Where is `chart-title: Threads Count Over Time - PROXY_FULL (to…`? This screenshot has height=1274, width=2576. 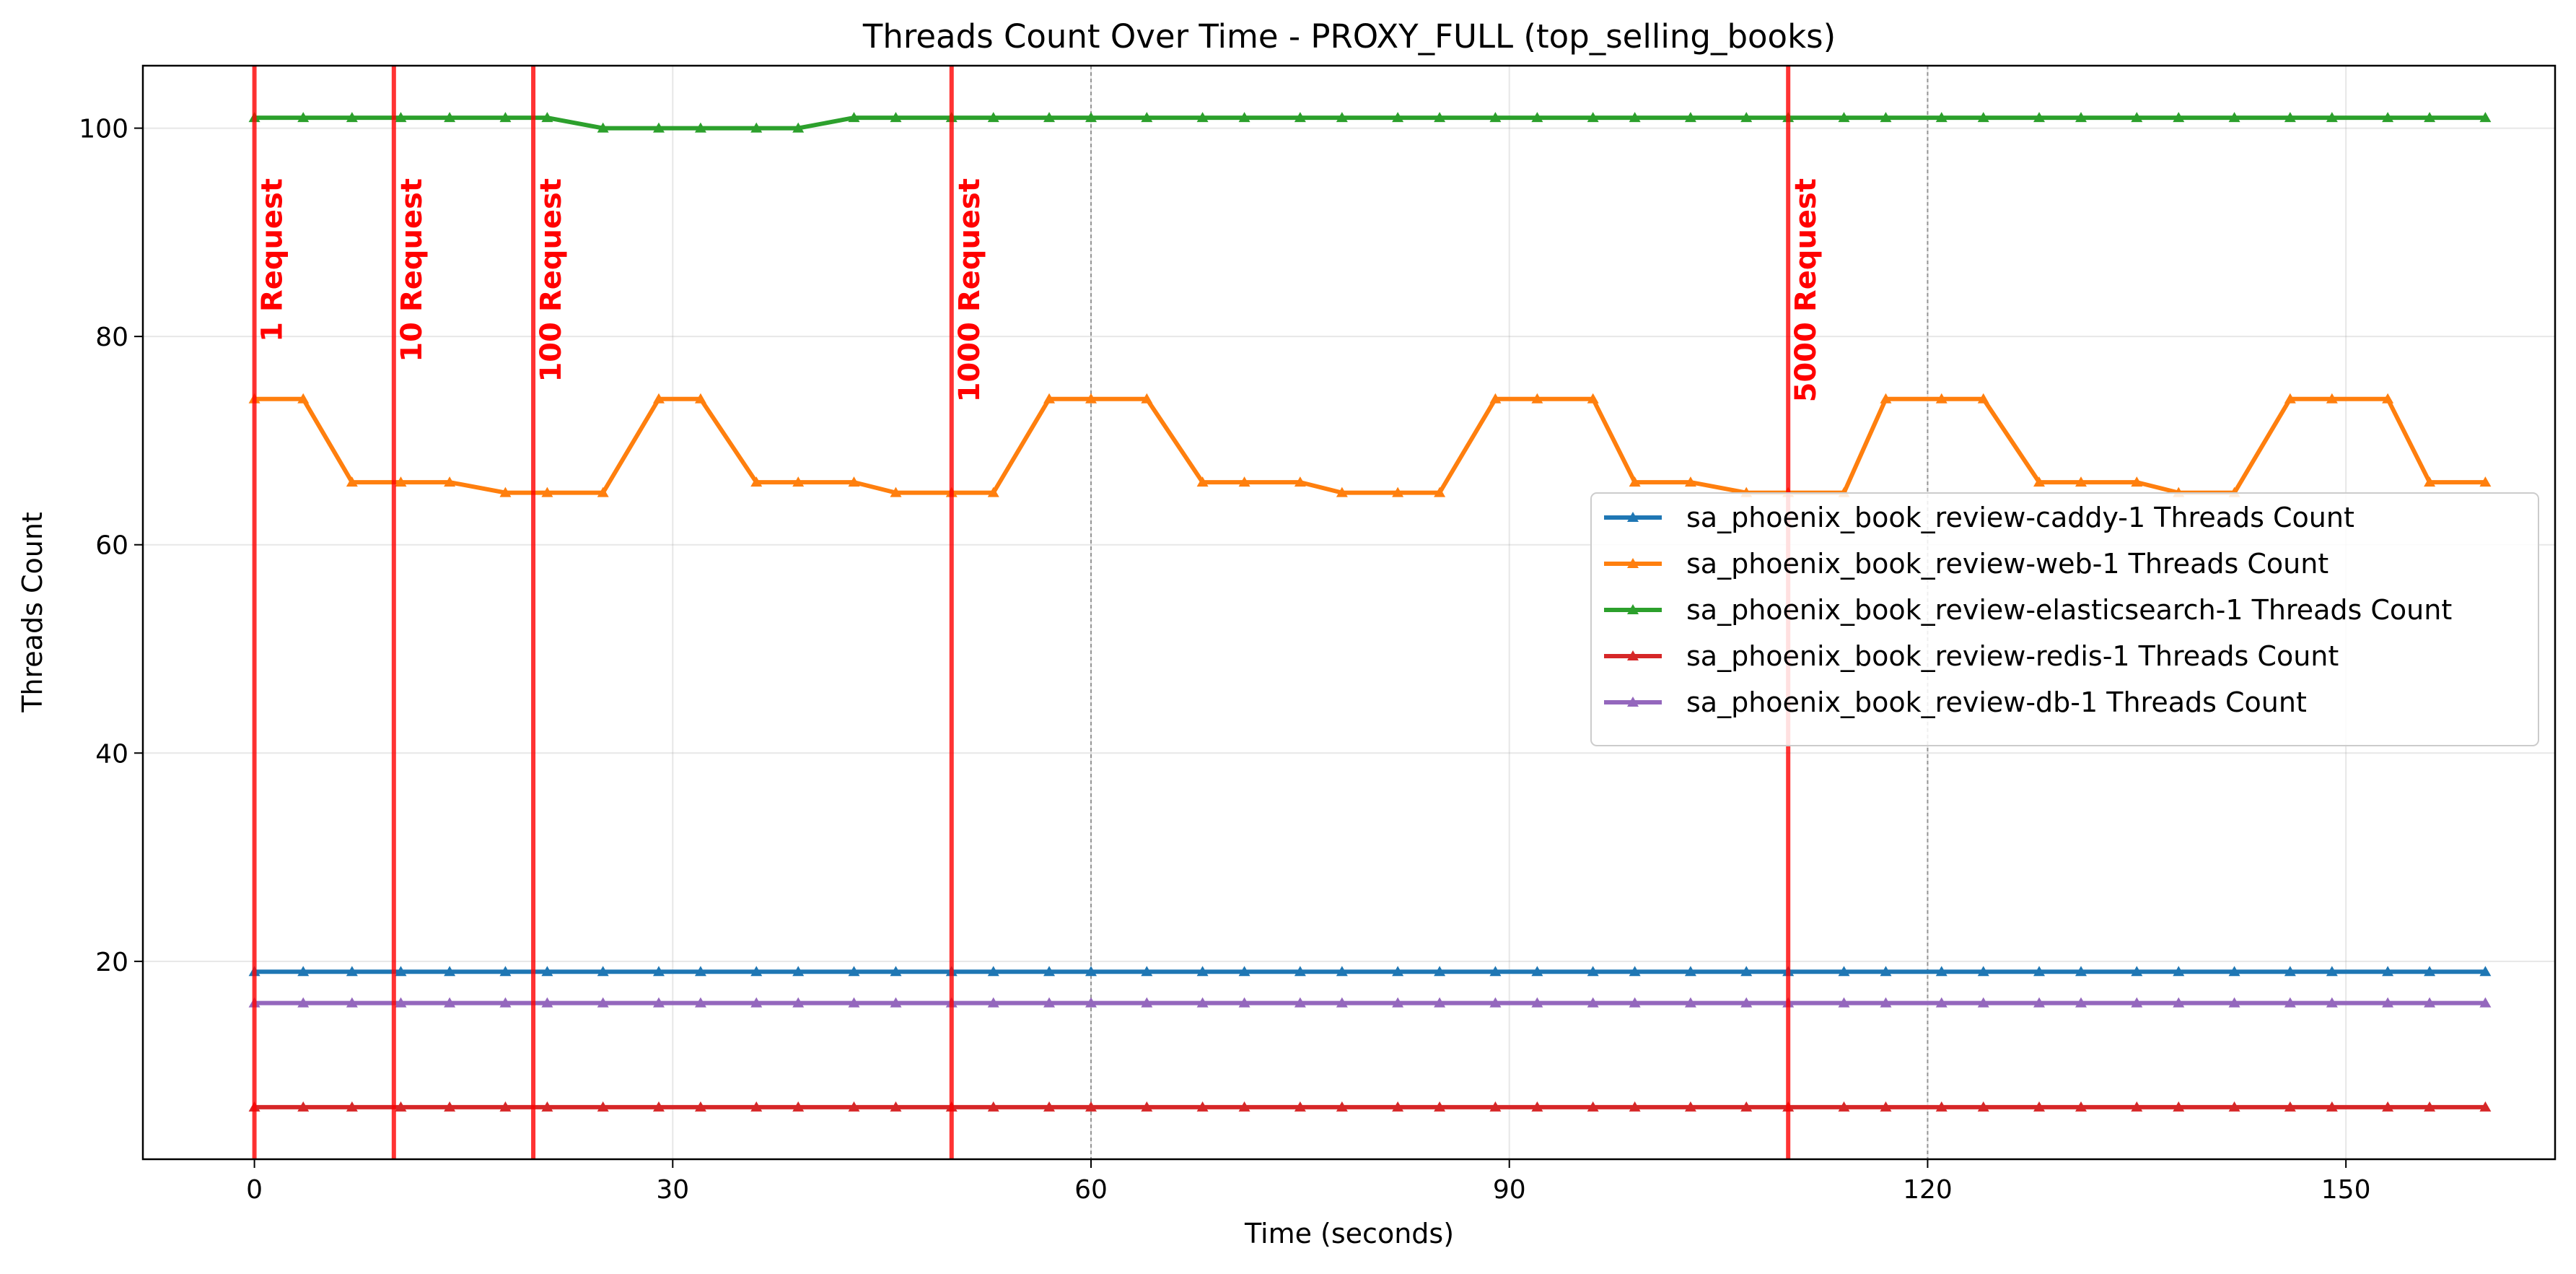 chart-title: Threads Count Over Time - PROXY_FULL (to… is located at coordinates (1349, 36).